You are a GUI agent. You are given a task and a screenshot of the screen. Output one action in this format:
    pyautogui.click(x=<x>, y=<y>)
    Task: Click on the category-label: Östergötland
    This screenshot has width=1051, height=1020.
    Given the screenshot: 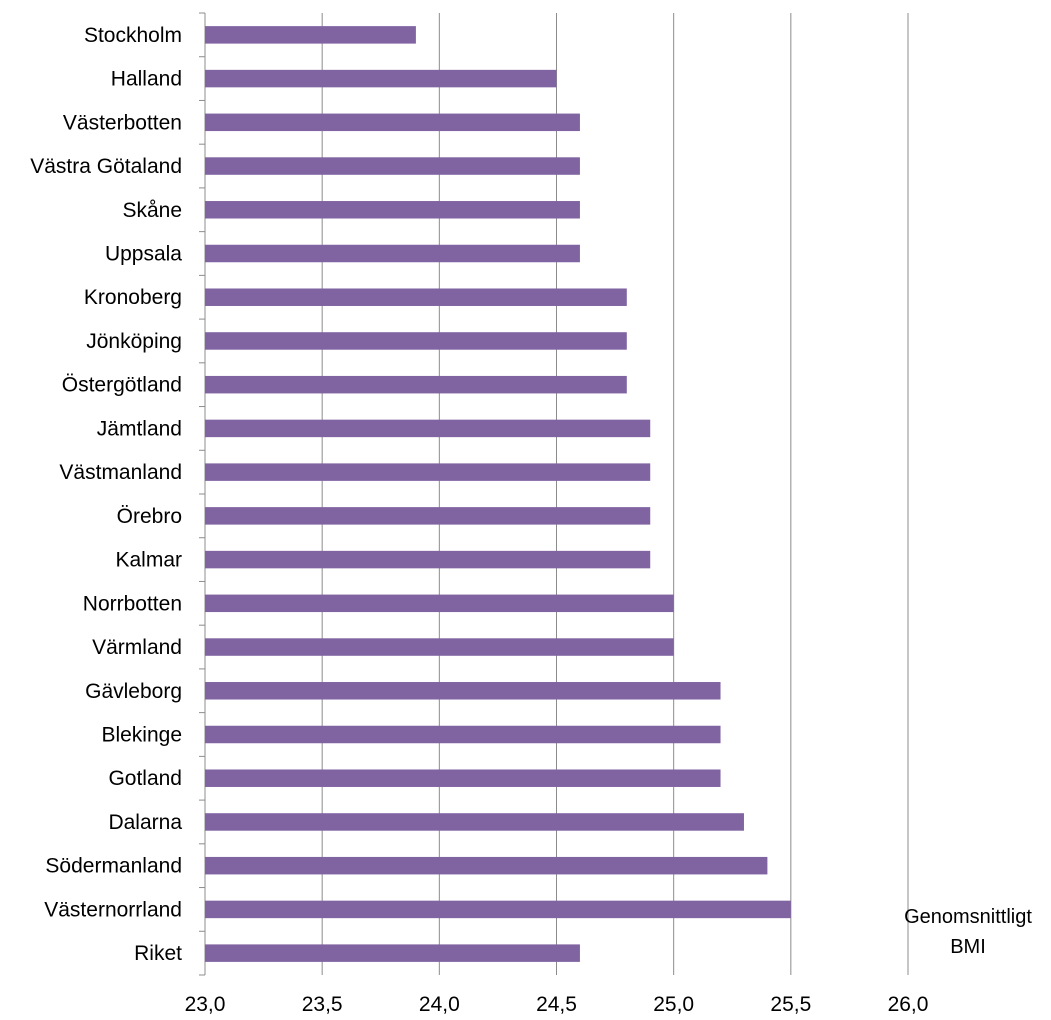 What is the action you would take?
    pyautogui.click(x=122, y=385)
    